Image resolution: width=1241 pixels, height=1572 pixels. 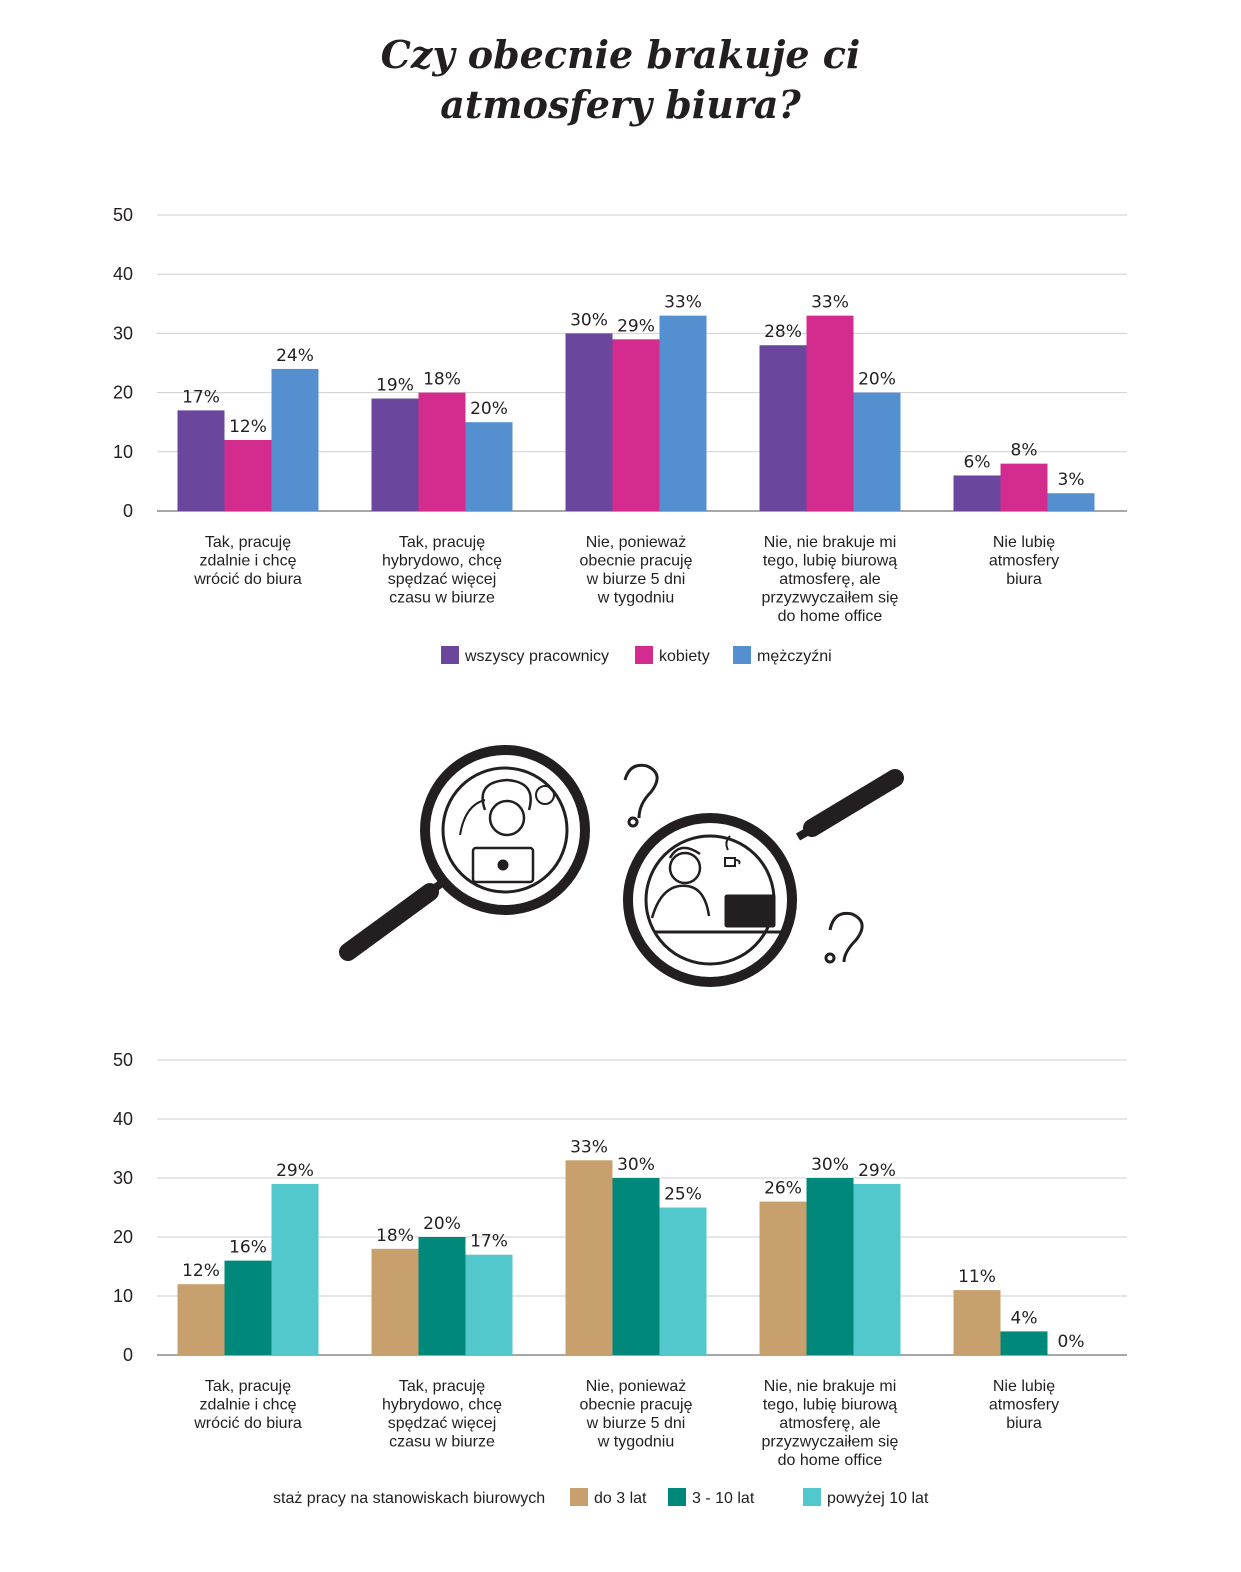 What do you see at coordinates (123, 1119) in the screenshot?
I see `y-tick-label: 40` at bounding box center [123, 1119].